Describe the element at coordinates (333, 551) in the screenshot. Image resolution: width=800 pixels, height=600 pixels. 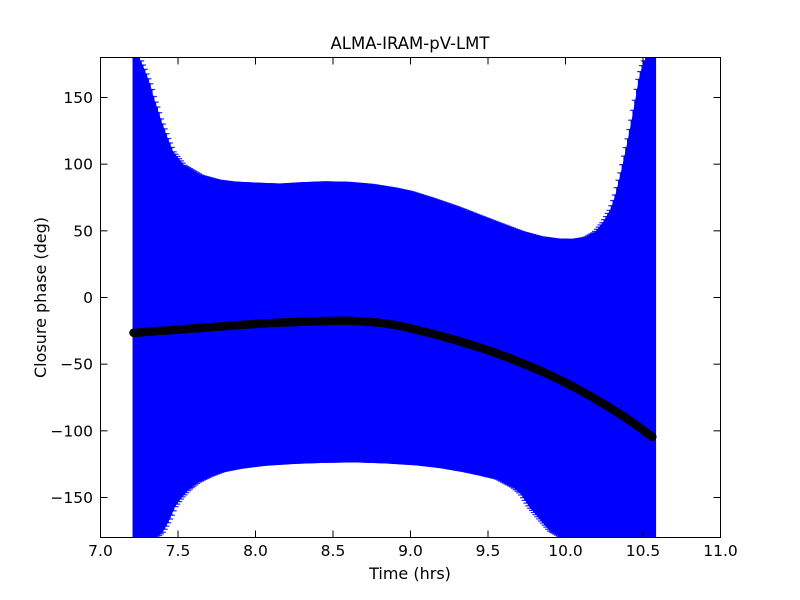
I see `x-tick-label: 8.5` at that location.